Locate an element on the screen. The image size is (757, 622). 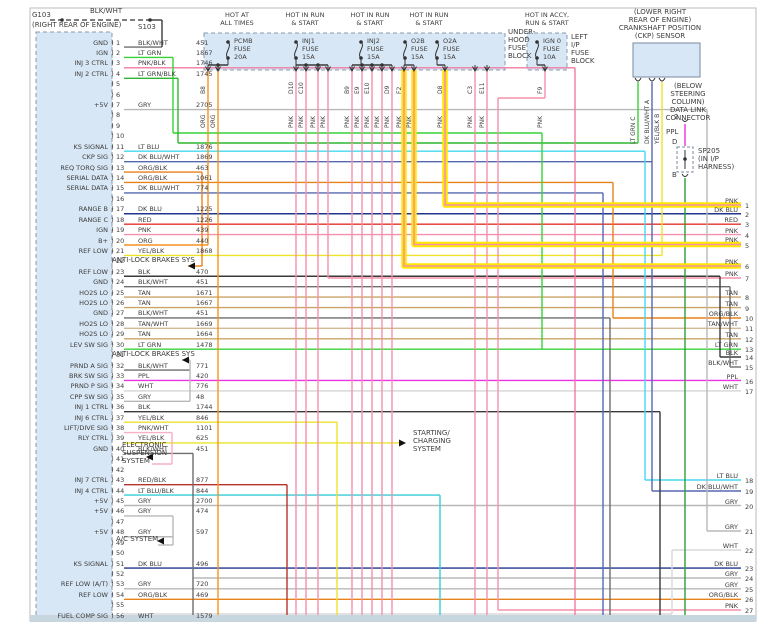
pin-number: 42 is located at coordinates (120, 469).